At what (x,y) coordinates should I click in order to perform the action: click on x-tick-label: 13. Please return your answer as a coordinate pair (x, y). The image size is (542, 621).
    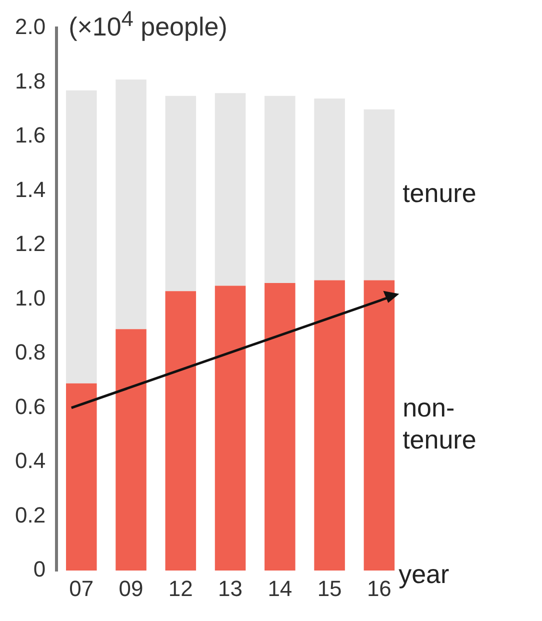
    Looking at the image, I should click on (230, 588).